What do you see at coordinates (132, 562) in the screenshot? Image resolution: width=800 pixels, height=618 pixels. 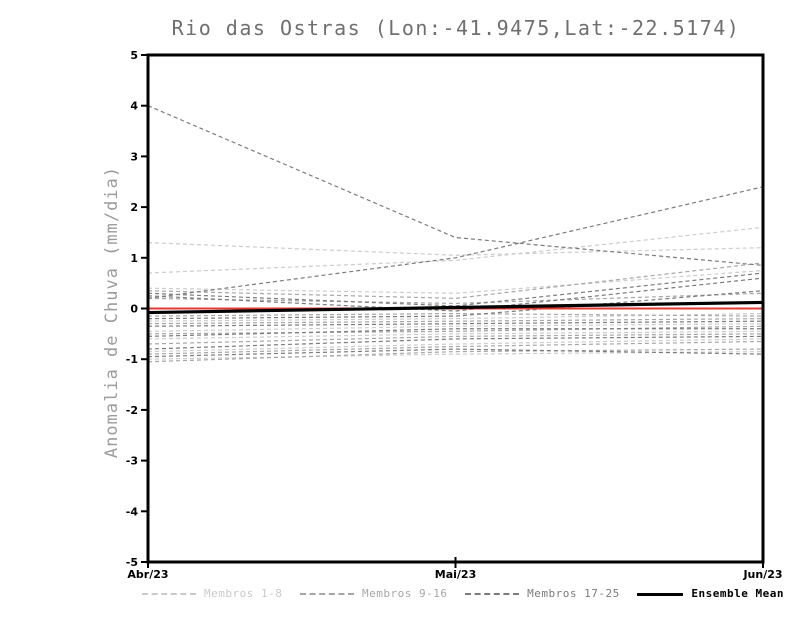 I see `y-tick-label: -5` at bounding box center [132, 562].